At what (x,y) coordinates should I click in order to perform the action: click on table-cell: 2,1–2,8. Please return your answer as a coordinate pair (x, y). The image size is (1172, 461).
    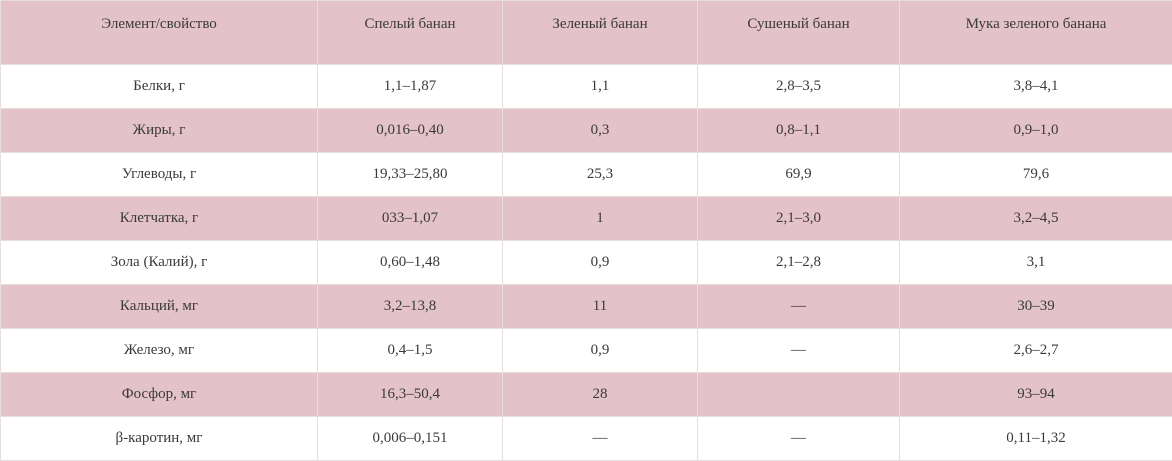
    Looking at the image, I should click on (799, 263).